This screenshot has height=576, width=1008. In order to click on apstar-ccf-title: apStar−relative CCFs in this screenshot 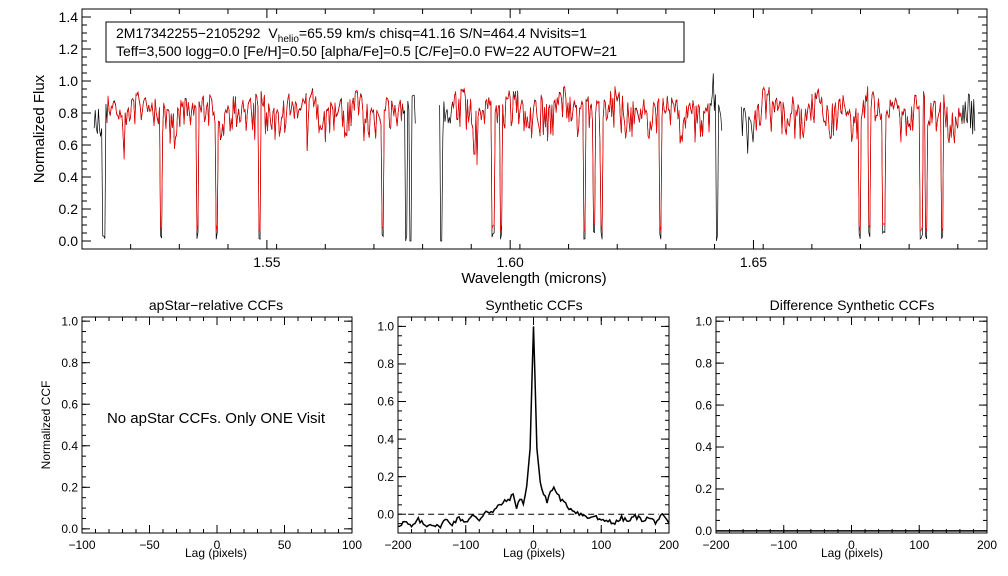, I will do `click(216, 305)`.